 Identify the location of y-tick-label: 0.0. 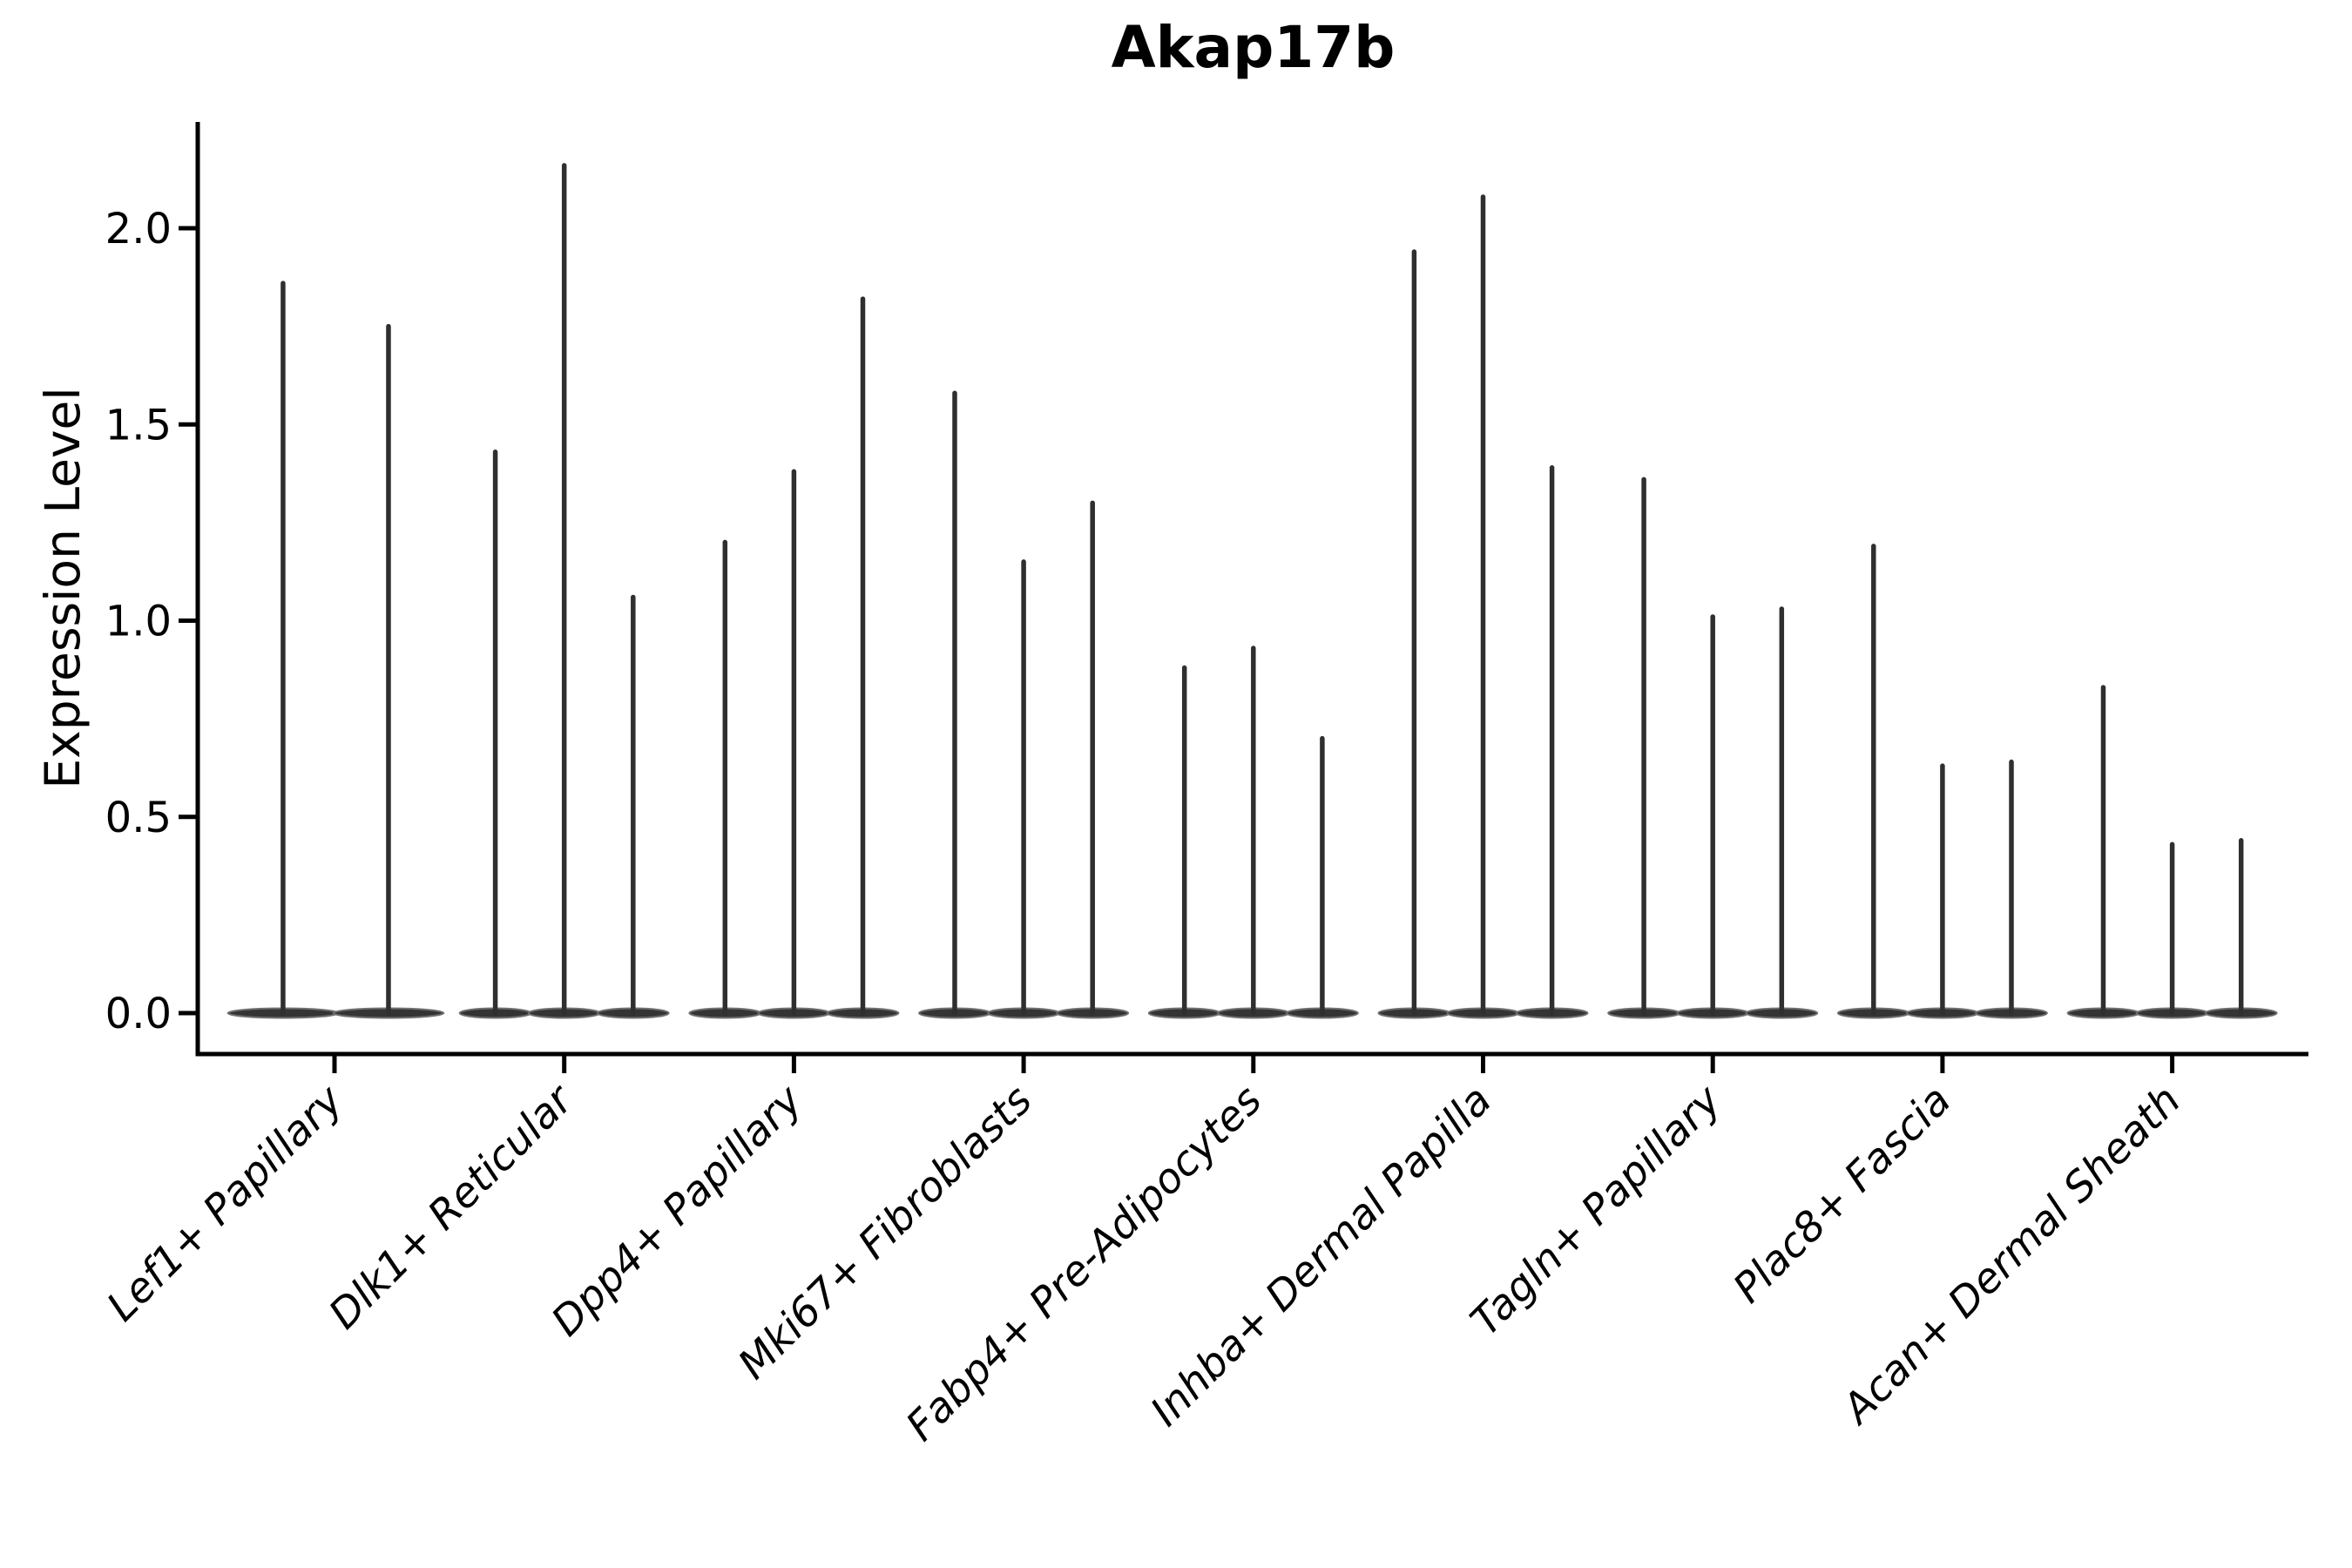
(138, 1014).